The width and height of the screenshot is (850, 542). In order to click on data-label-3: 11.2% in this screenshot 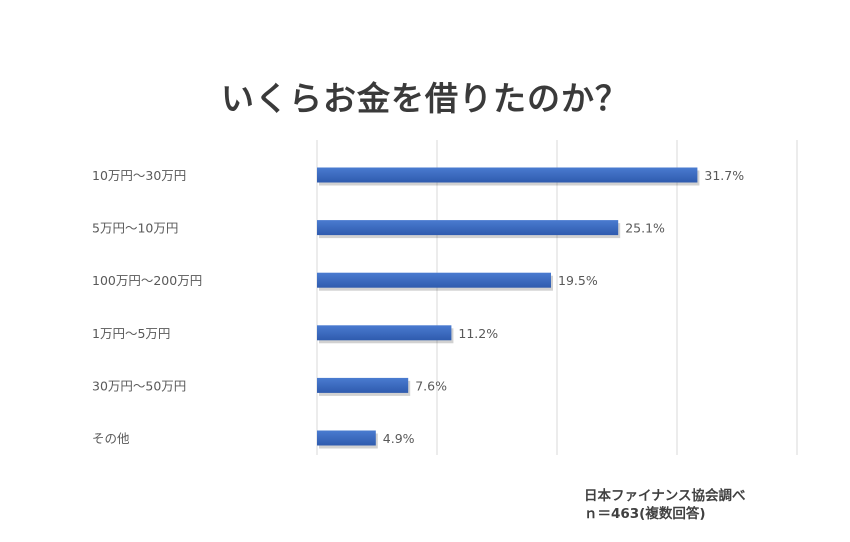, I will do `click(478, 333)`.